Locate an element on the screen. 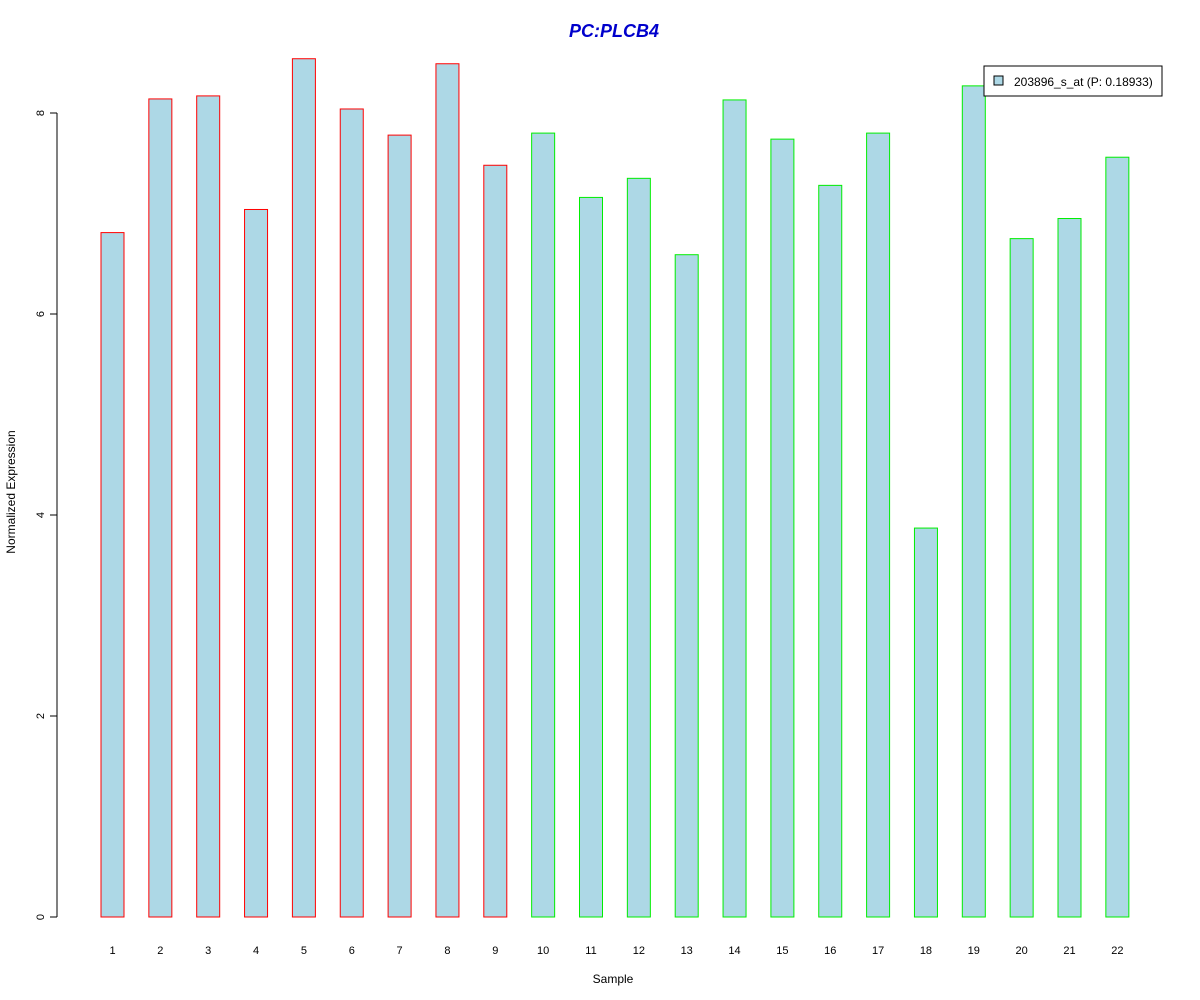 Image resolution: width=1200 pixels, height=1000 pixels. x-tick-label: 19 is located at coordinates (974, 951).